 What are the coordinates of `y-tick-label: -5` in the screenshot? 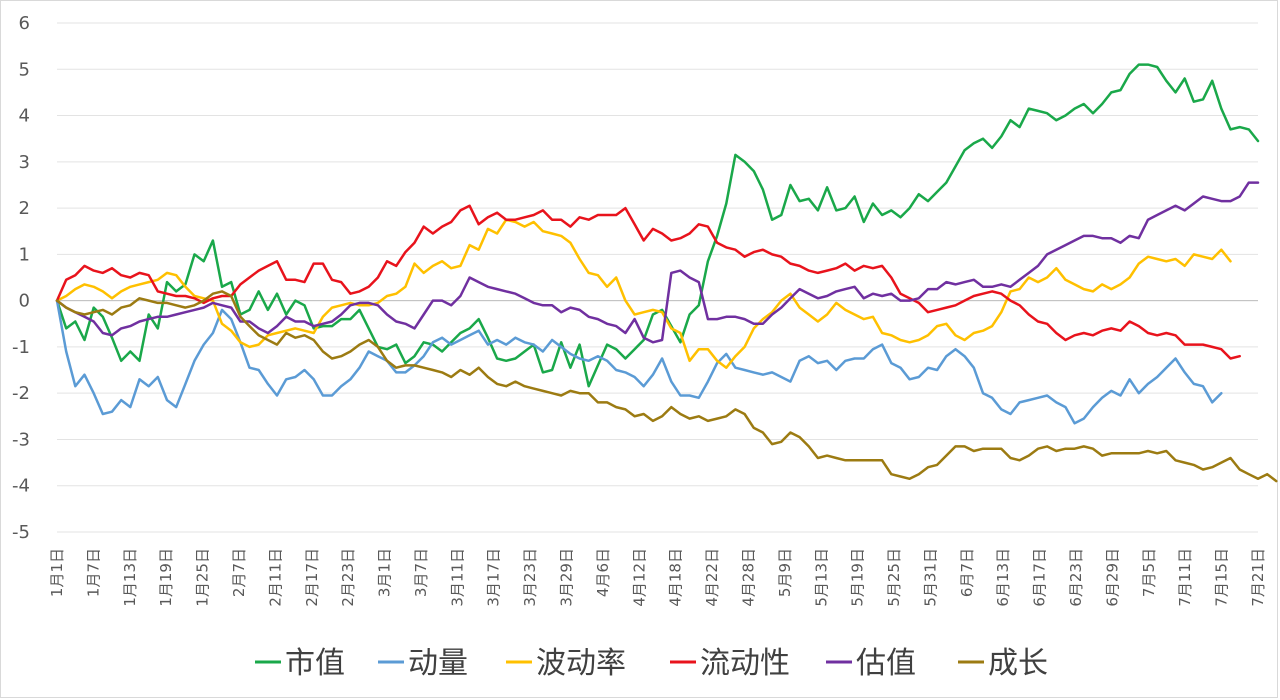 It's located at (21, 532).